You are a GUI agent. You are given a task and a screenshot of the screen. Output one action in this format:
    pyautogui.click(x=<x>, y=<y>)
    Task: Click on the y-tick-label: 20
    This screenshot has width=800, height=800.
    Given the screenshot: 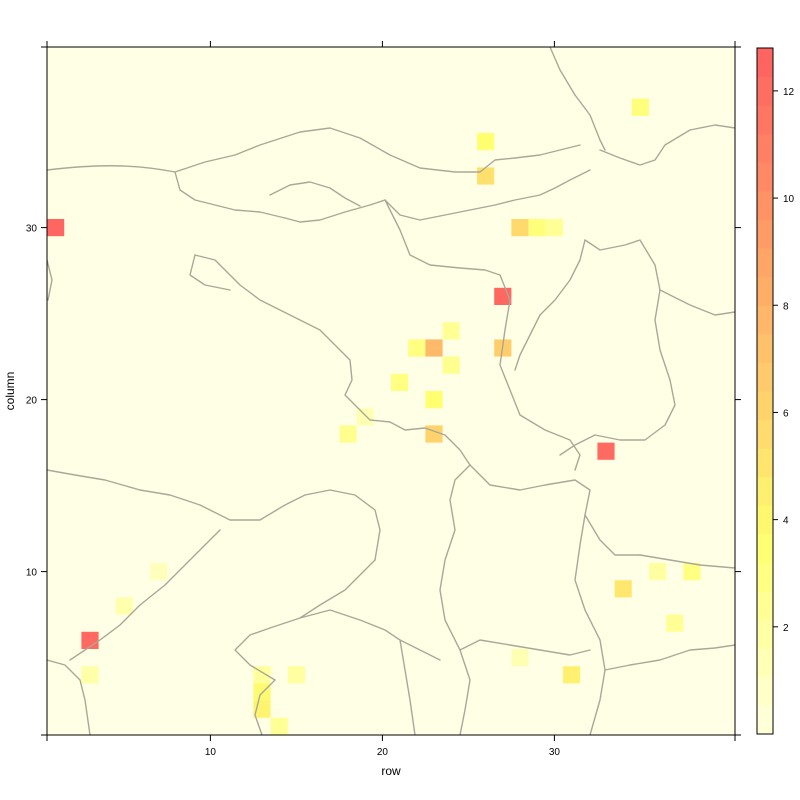 What is the action you would take?
    pyautogui.click(x=32, y=401)
    